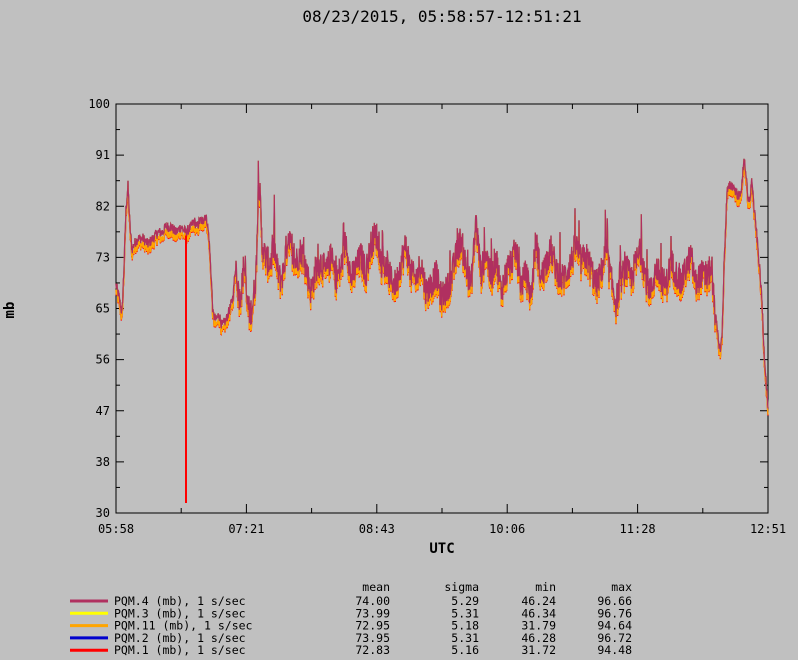 This screenshot has width=798, height=660. I want to click on legend-stat-value: 96.76, so click(614, 613).